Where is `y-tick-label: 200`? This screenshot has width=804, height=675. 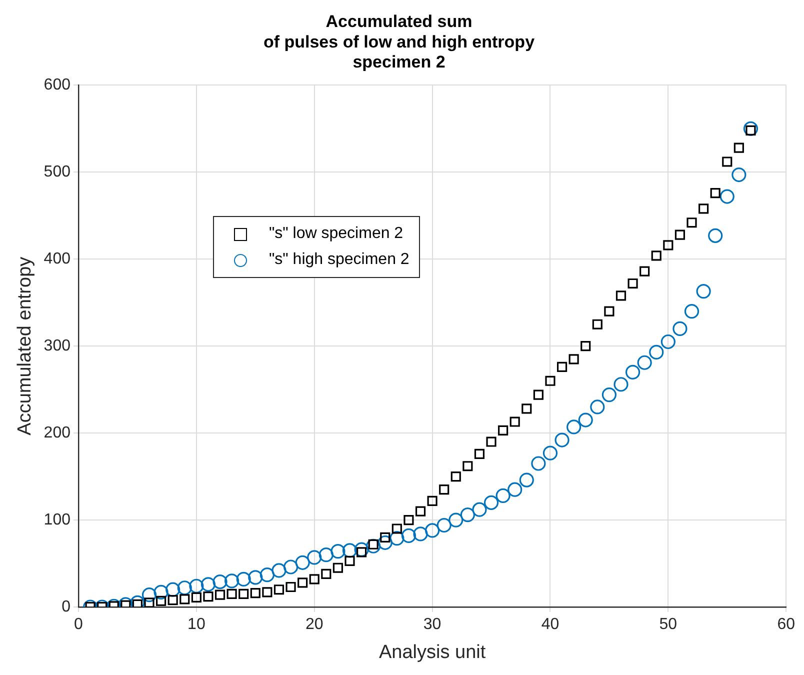 y-tick-label: 200 is located at coordinates (57, 433).